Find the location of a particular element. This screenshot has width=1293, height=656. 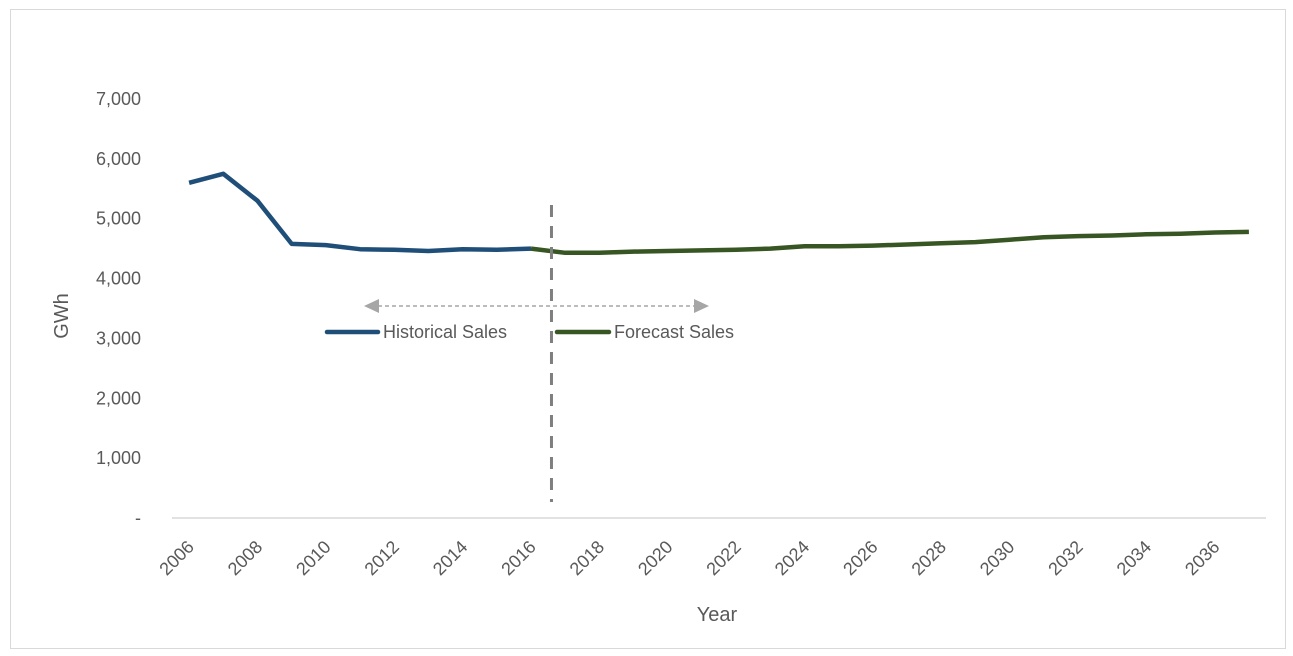

series-line-historical is located at coordinates (360, 212).